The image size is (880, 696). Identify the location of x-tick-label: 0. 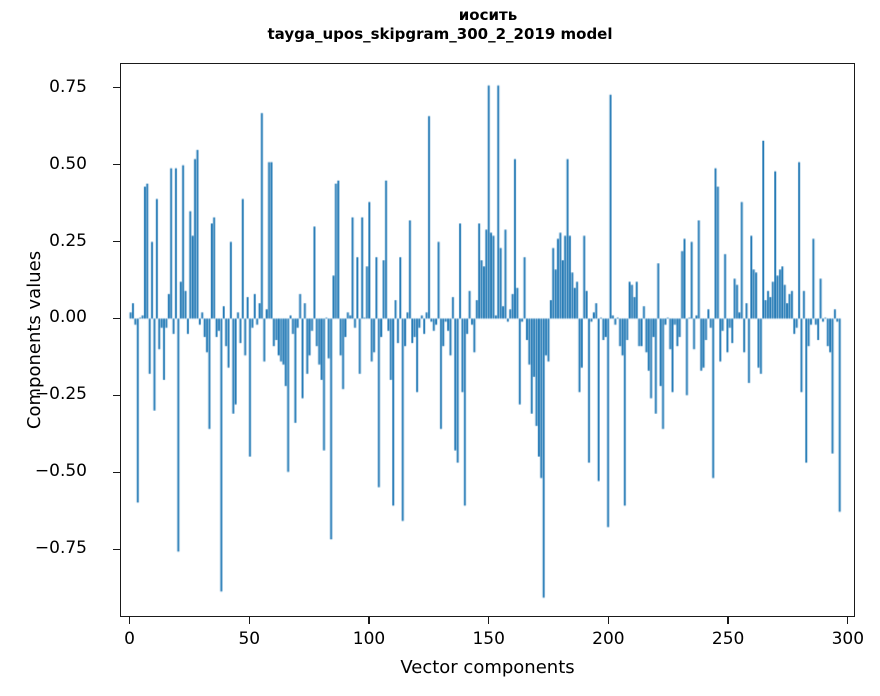
(129, 639).